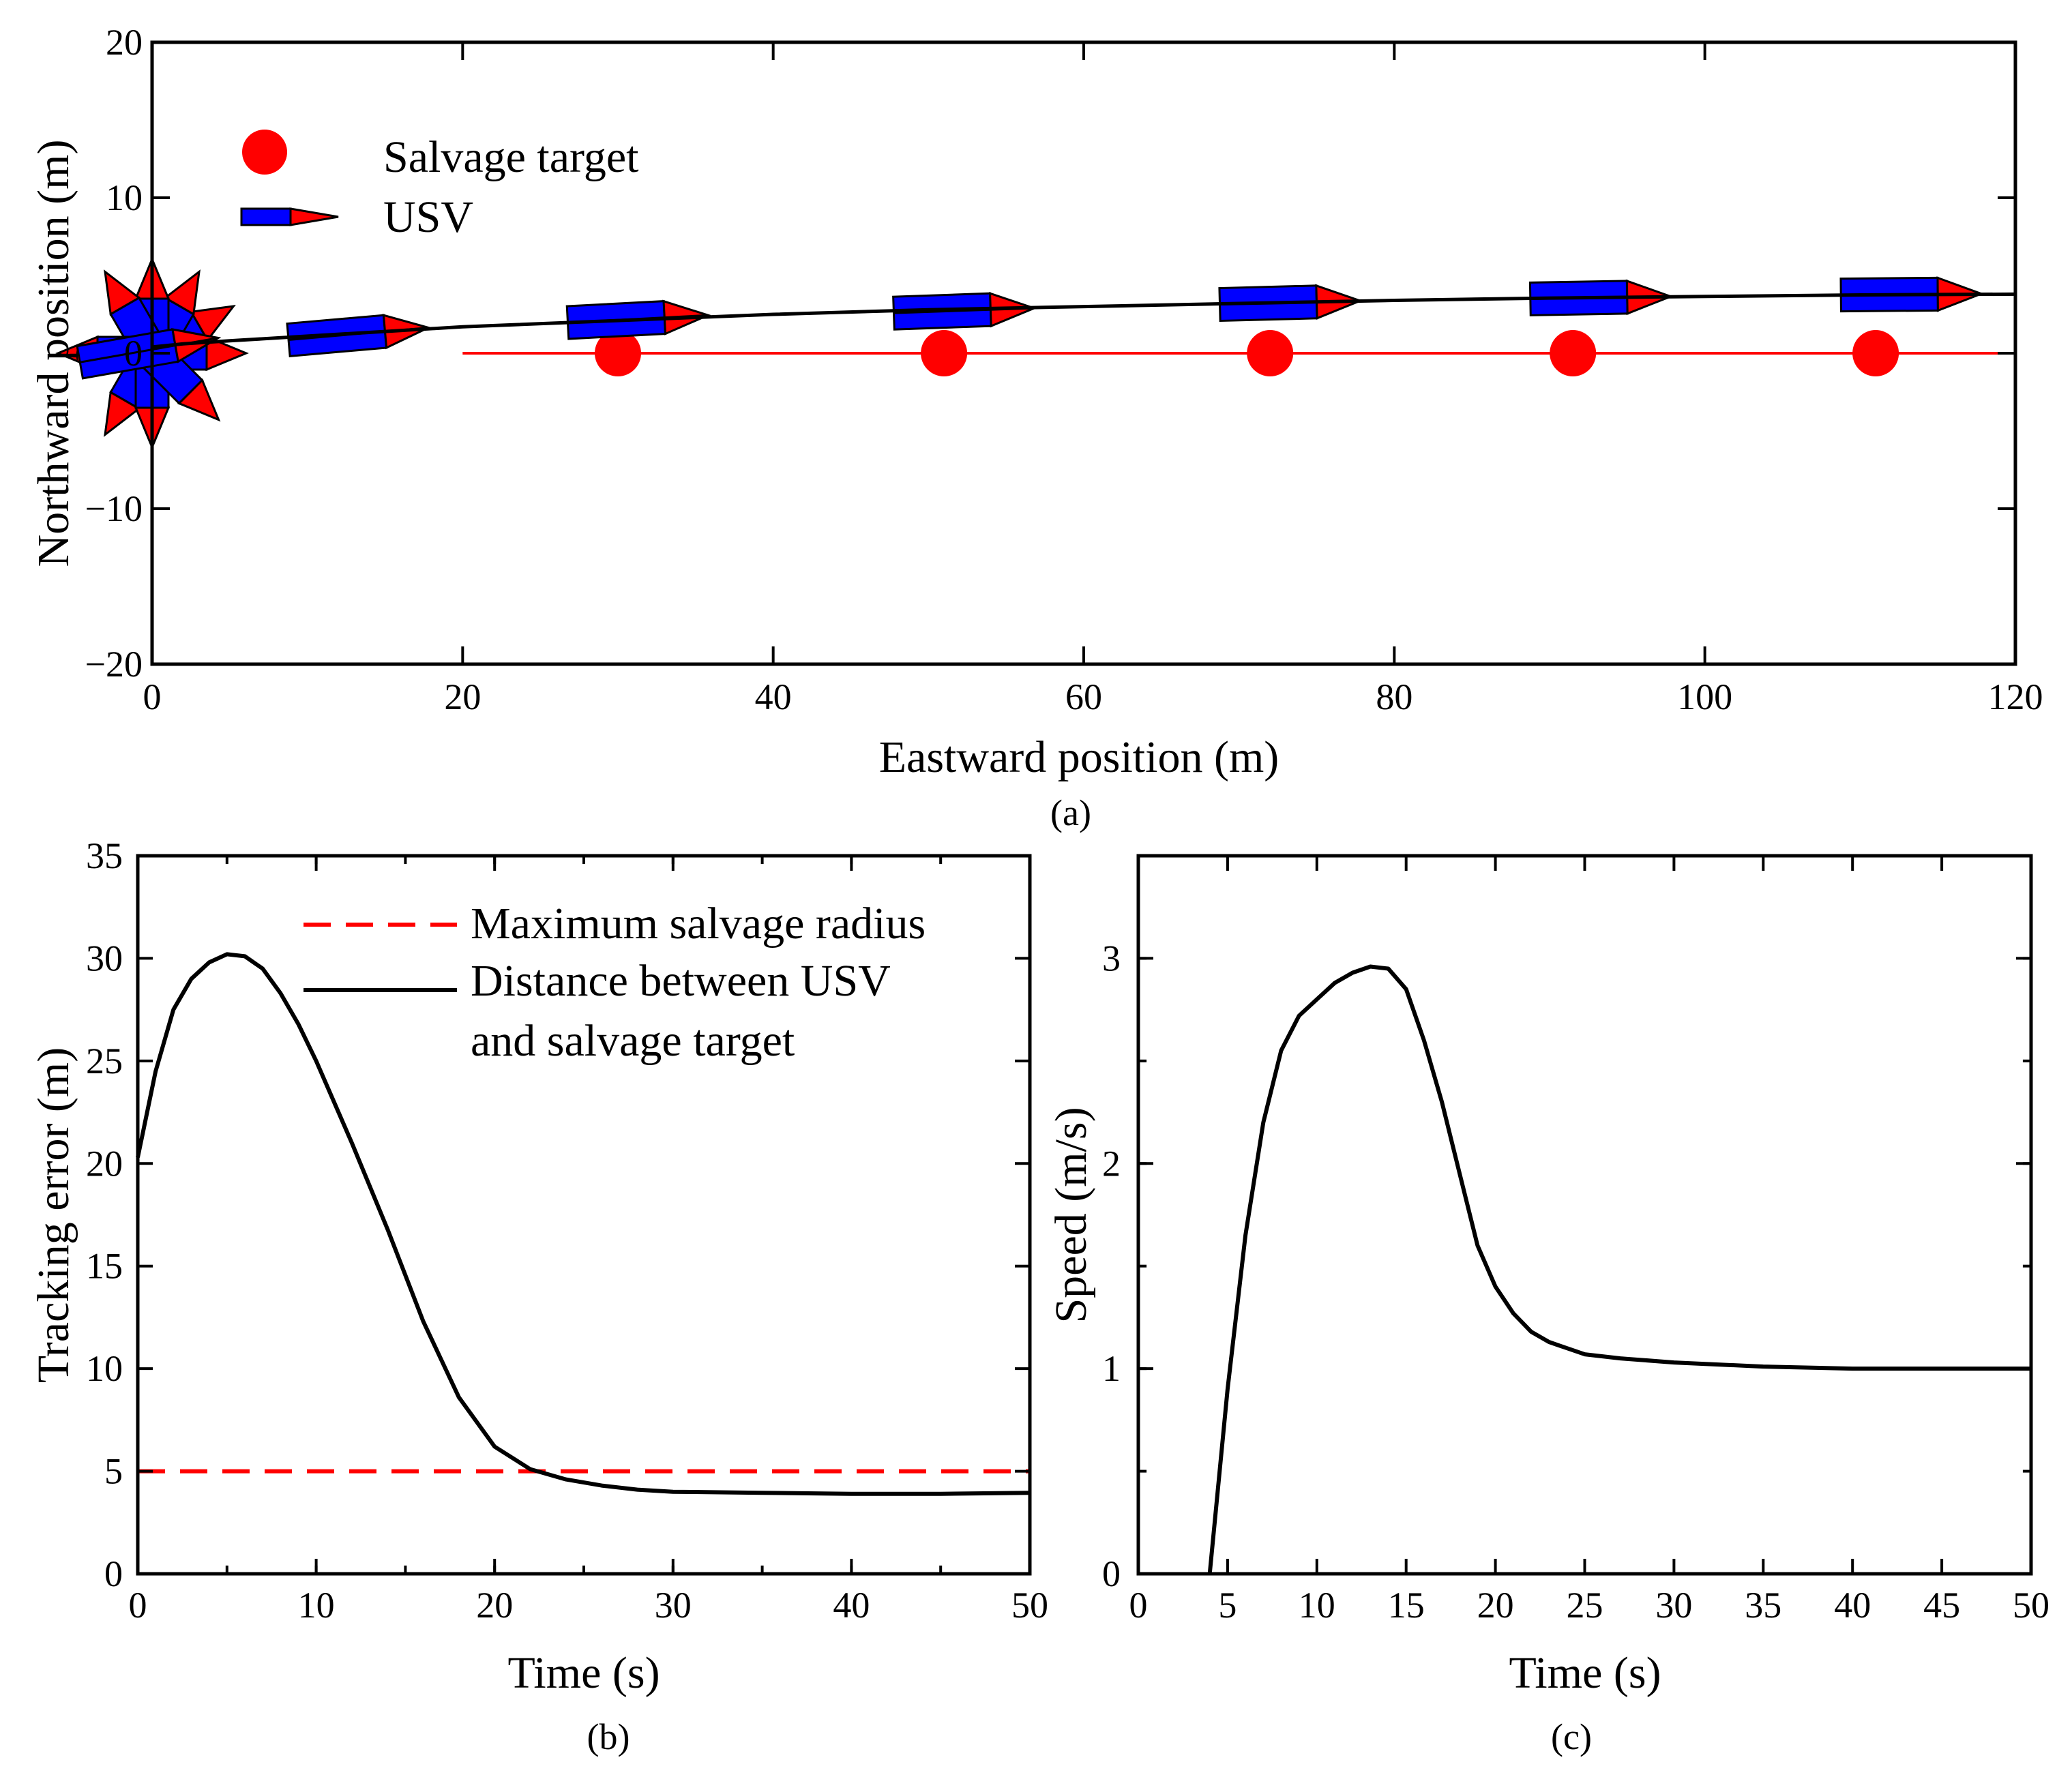 Image resolution: width=2072 pixels, height=1777 pixels. Describe the element at coordinates (1111, 958) in the screenshot. I see `y-tick-label: 3` at that location.